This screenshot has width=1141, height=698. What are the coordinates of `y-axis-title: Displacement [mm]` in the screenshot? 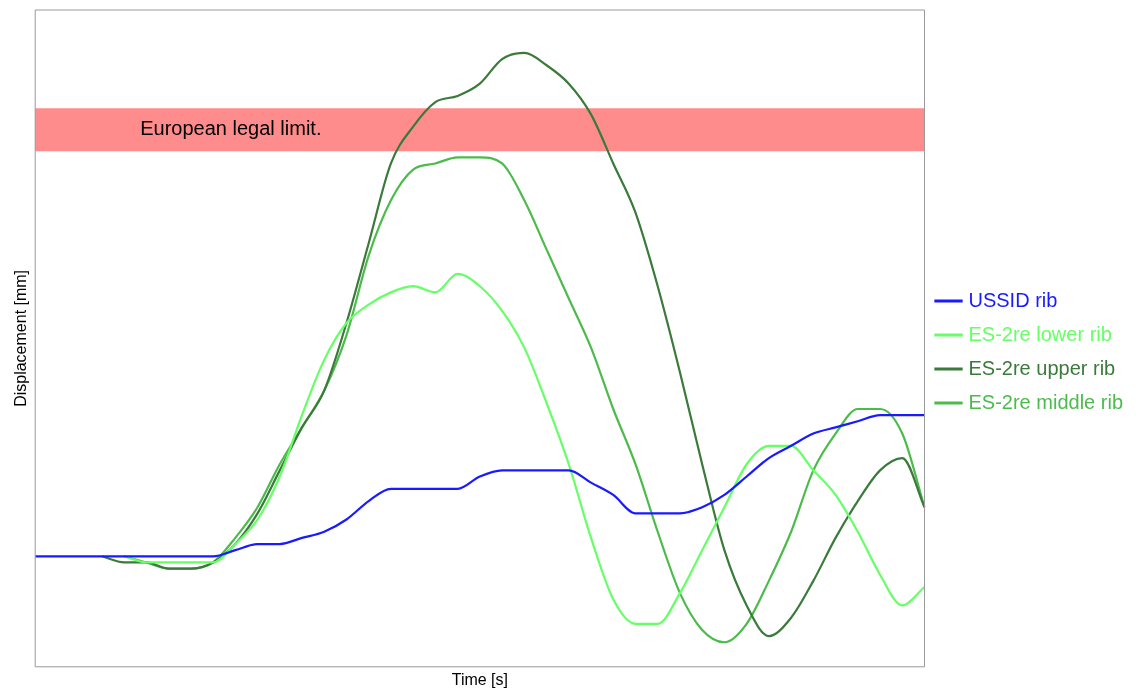 It's located at (21, 338).